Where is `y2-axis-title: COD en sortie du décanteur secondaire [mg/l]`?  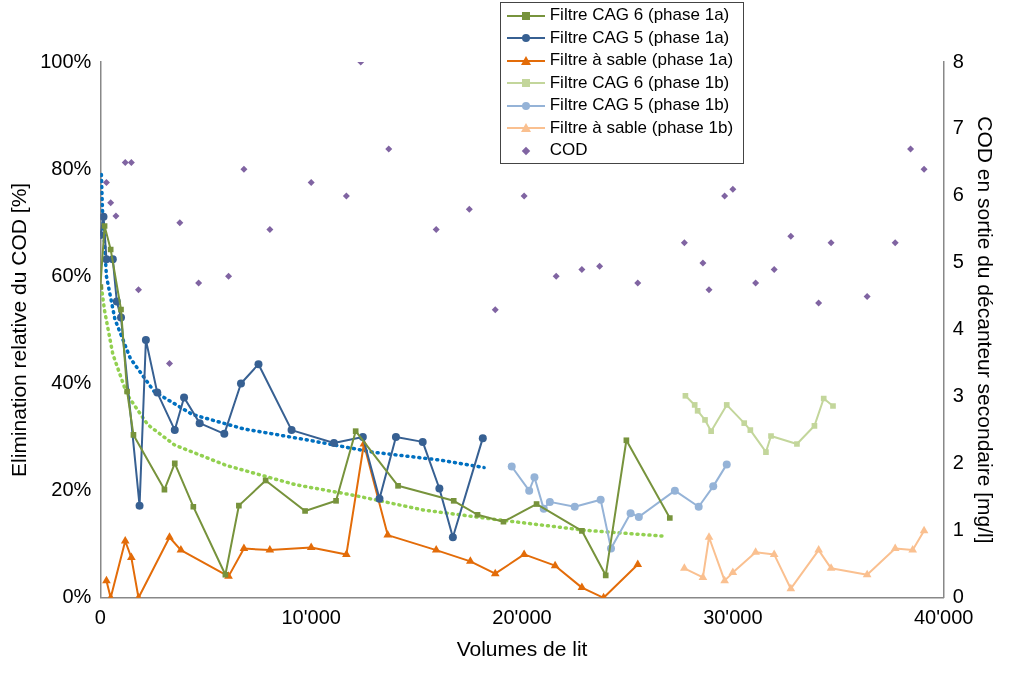 y2-axis-title: COD en sortie du décanteur secondaire [mg/l] is located at coordinates (985, 330).